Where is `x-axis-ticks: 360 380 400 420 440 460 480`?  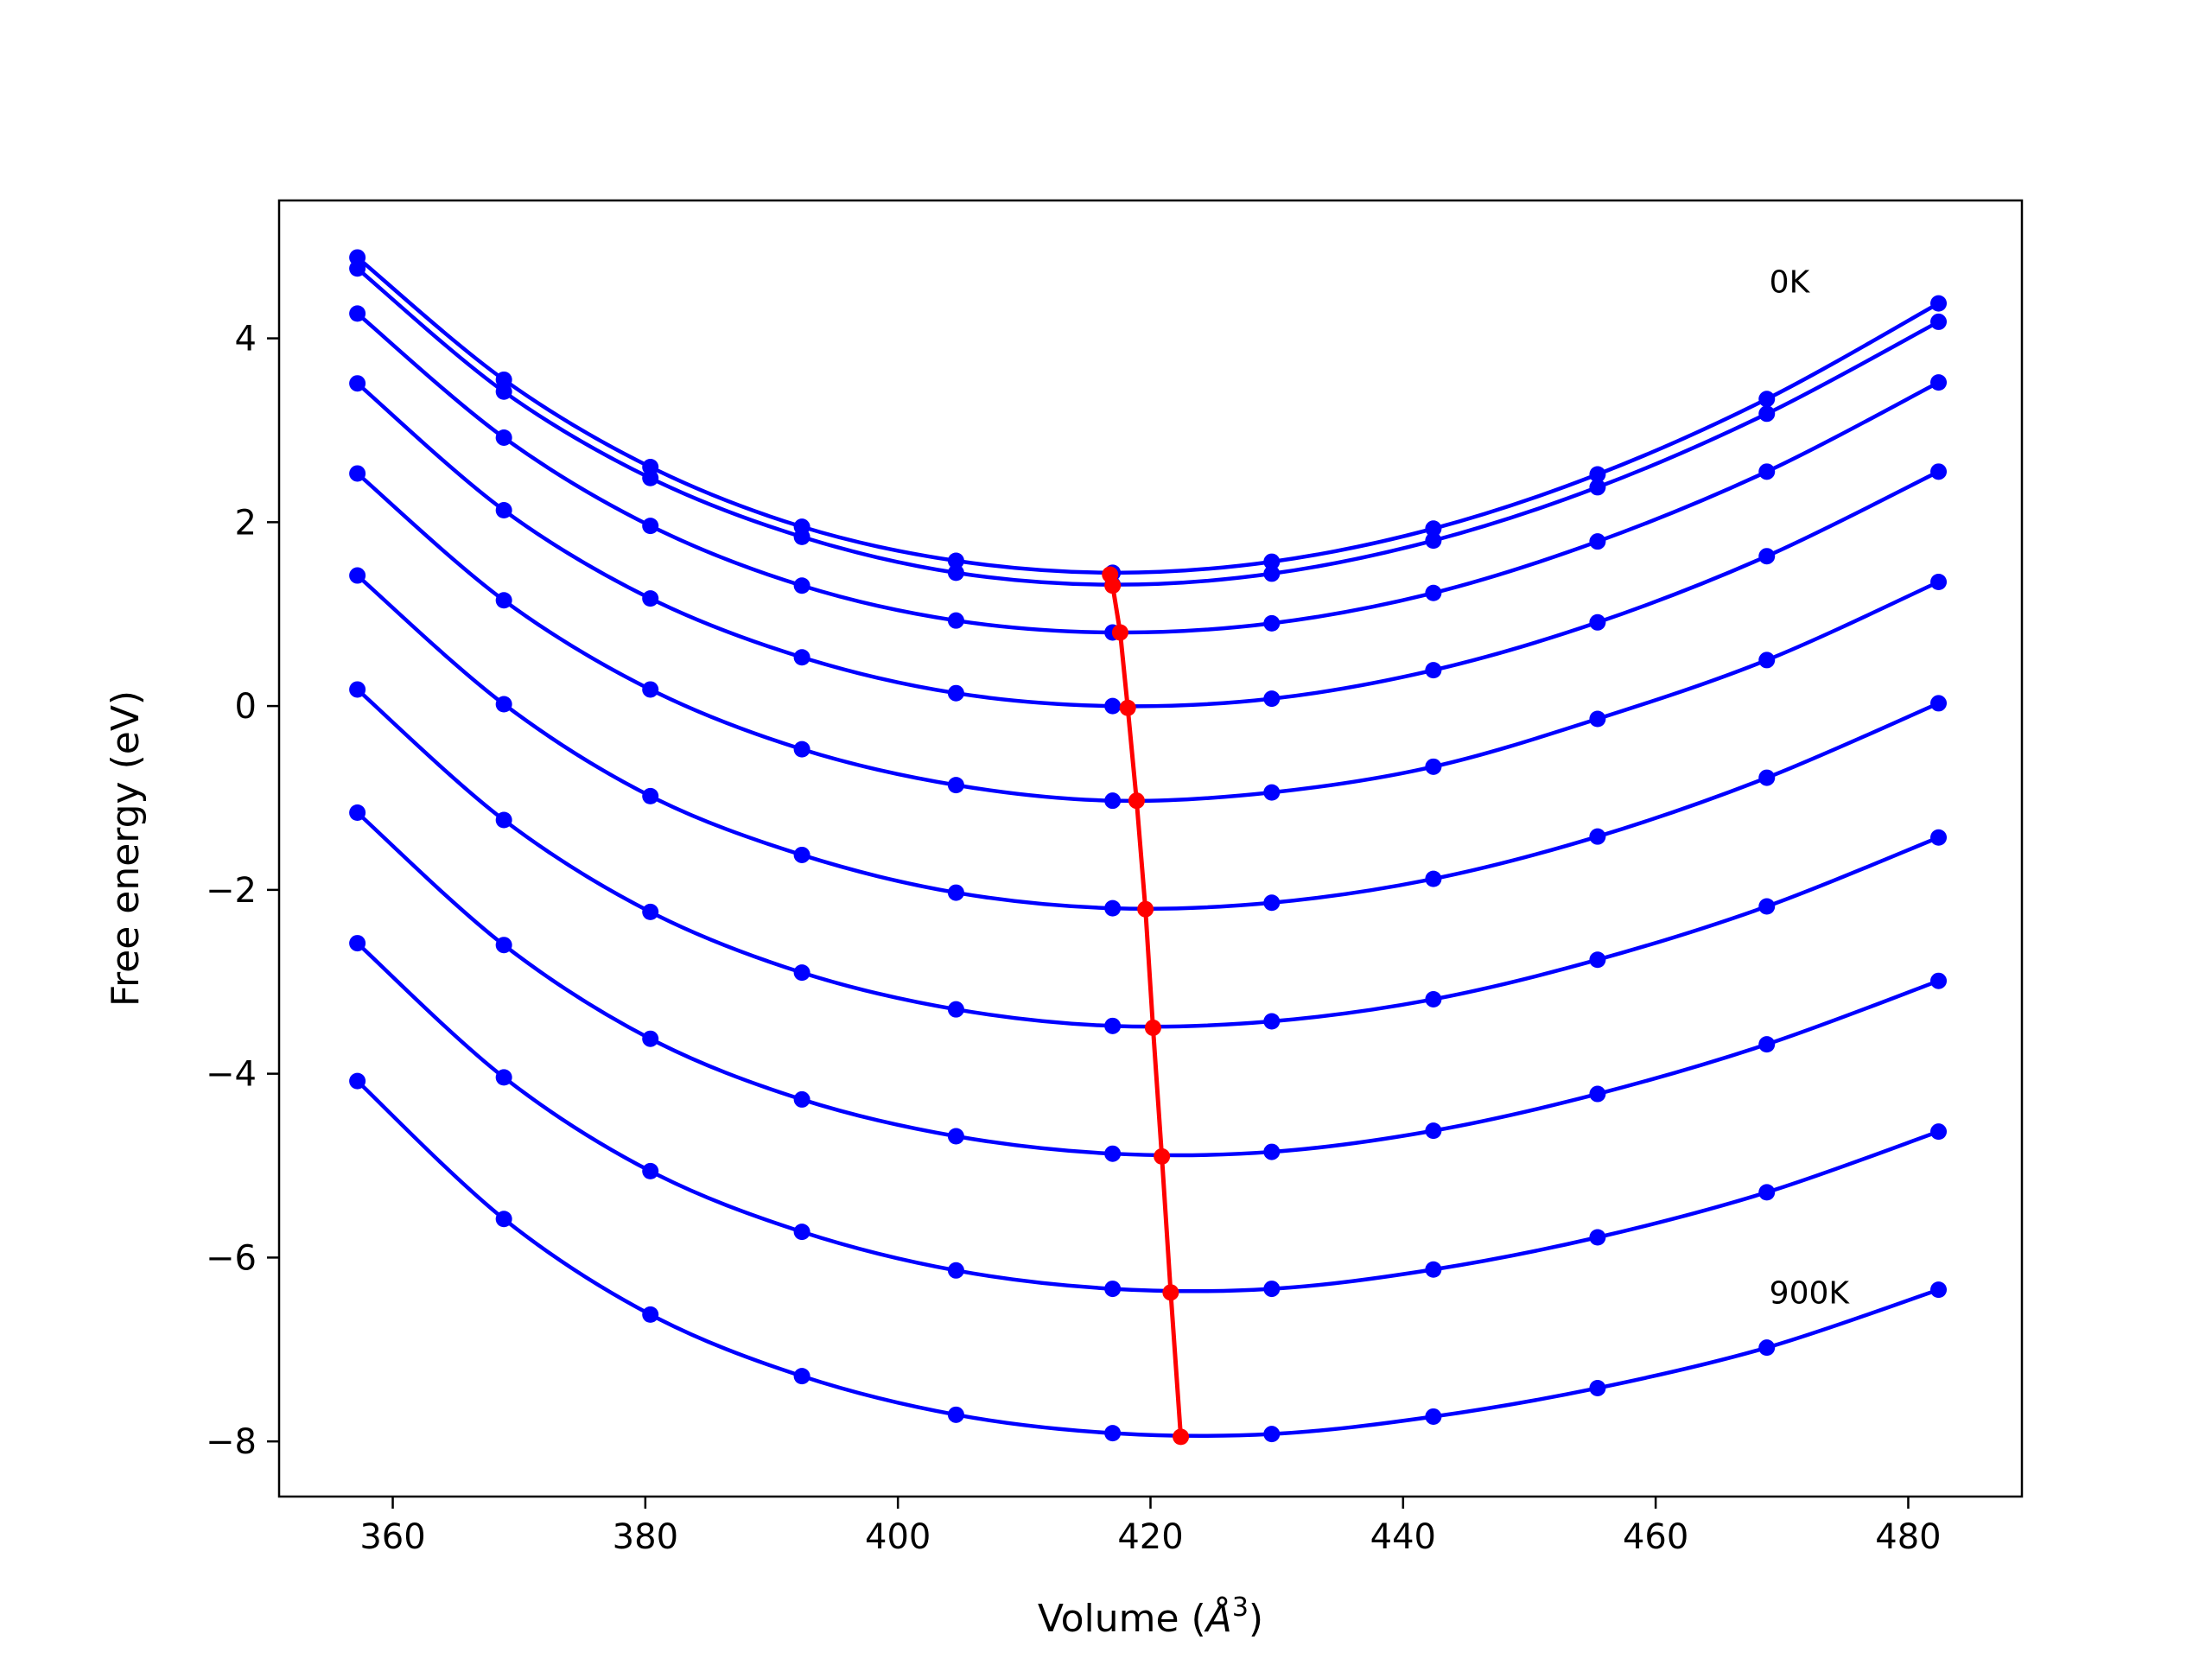
x-axis-ticks: 360 380 400 420 440 460 480 is located at coordinates (1150, 1527).